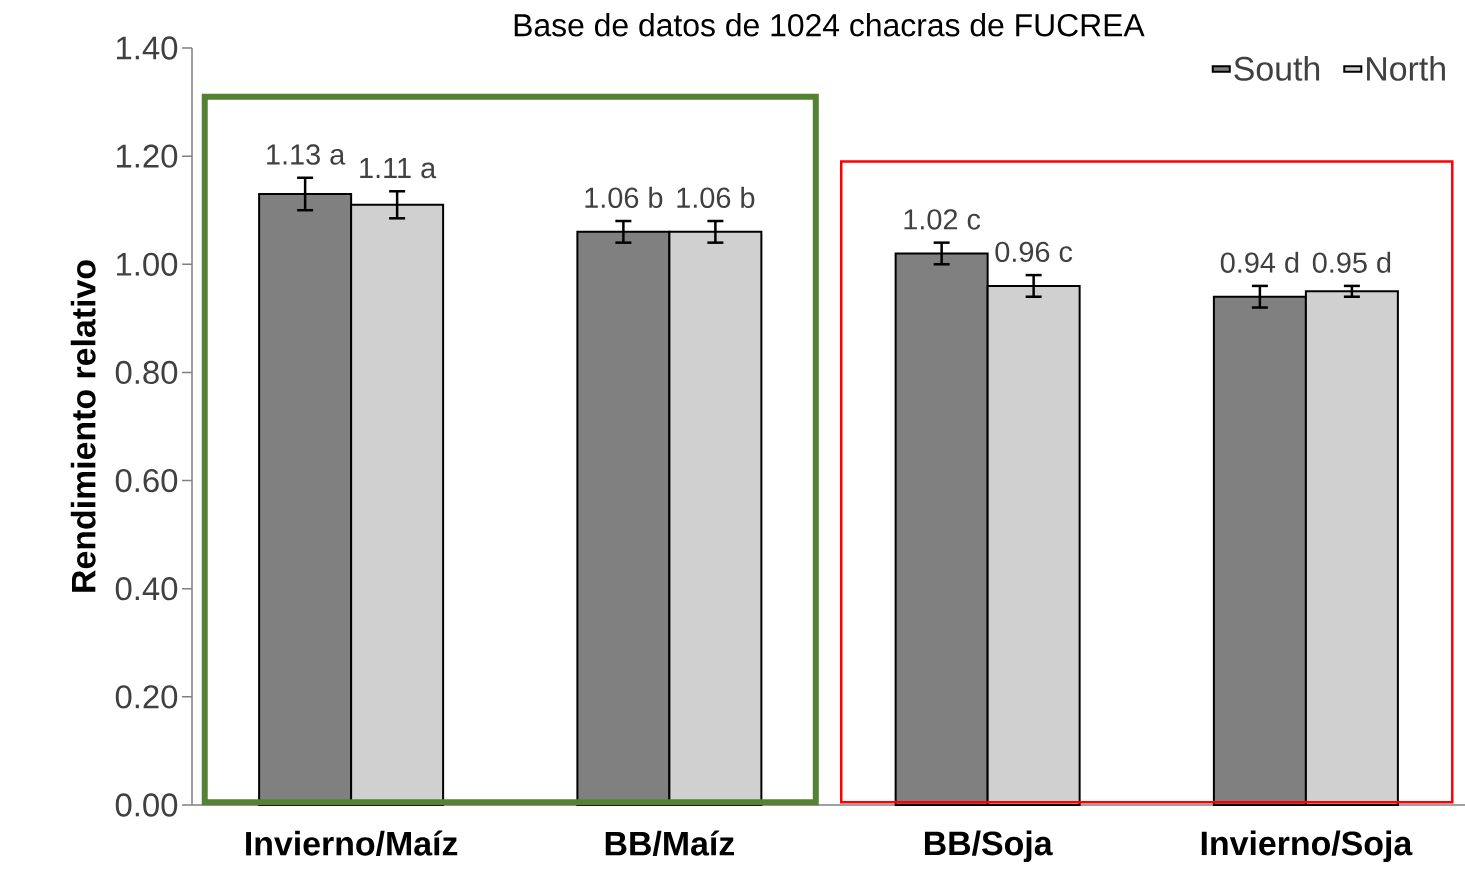  Describe the element at coordinates (146, 805) in the screenshot. I see `y-tick-label: 0.00` at that location.